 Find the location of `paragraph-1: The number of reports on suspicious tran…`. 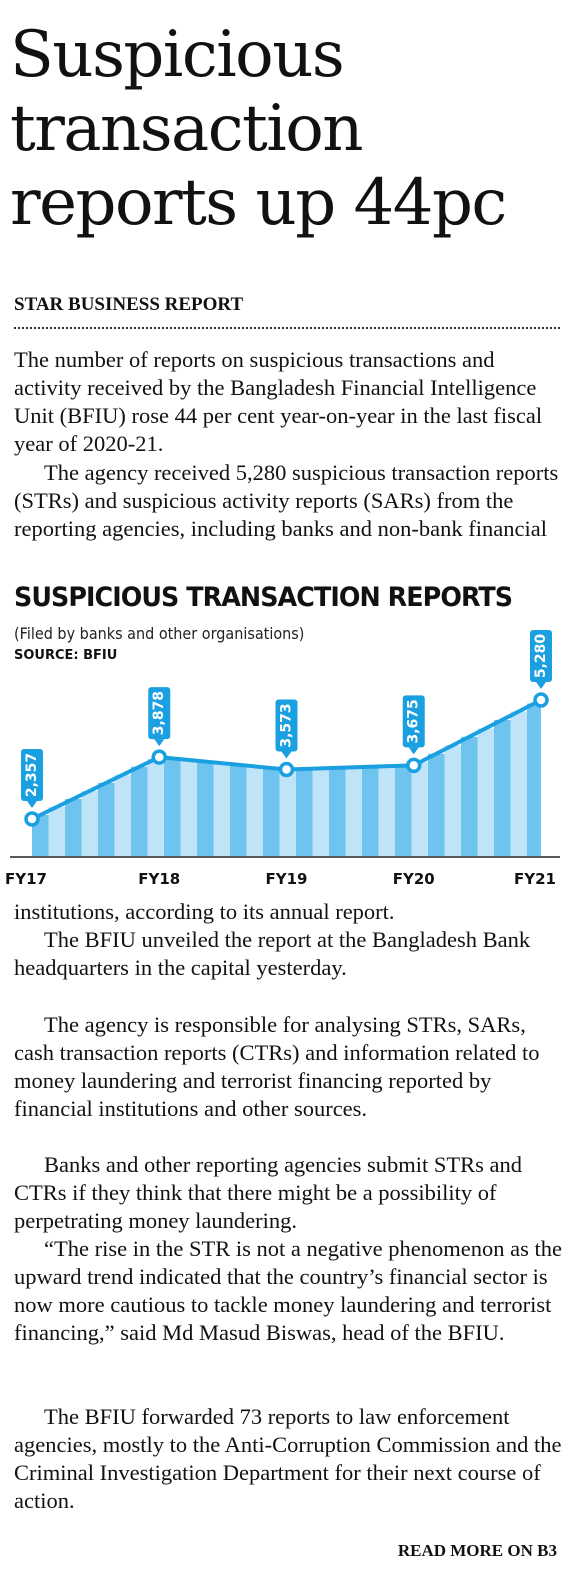

paragraph-1: The number of reports on suspicious tran… is located at coordinates (278, 401).